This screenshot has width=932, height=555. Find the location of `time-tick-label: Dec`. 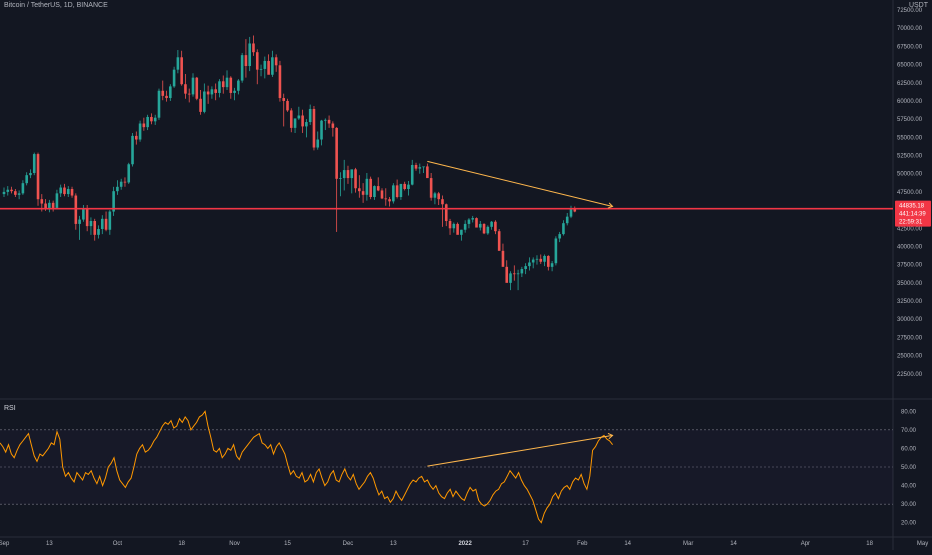

time-tick-label: Dec is located at coordinates (348, 544).